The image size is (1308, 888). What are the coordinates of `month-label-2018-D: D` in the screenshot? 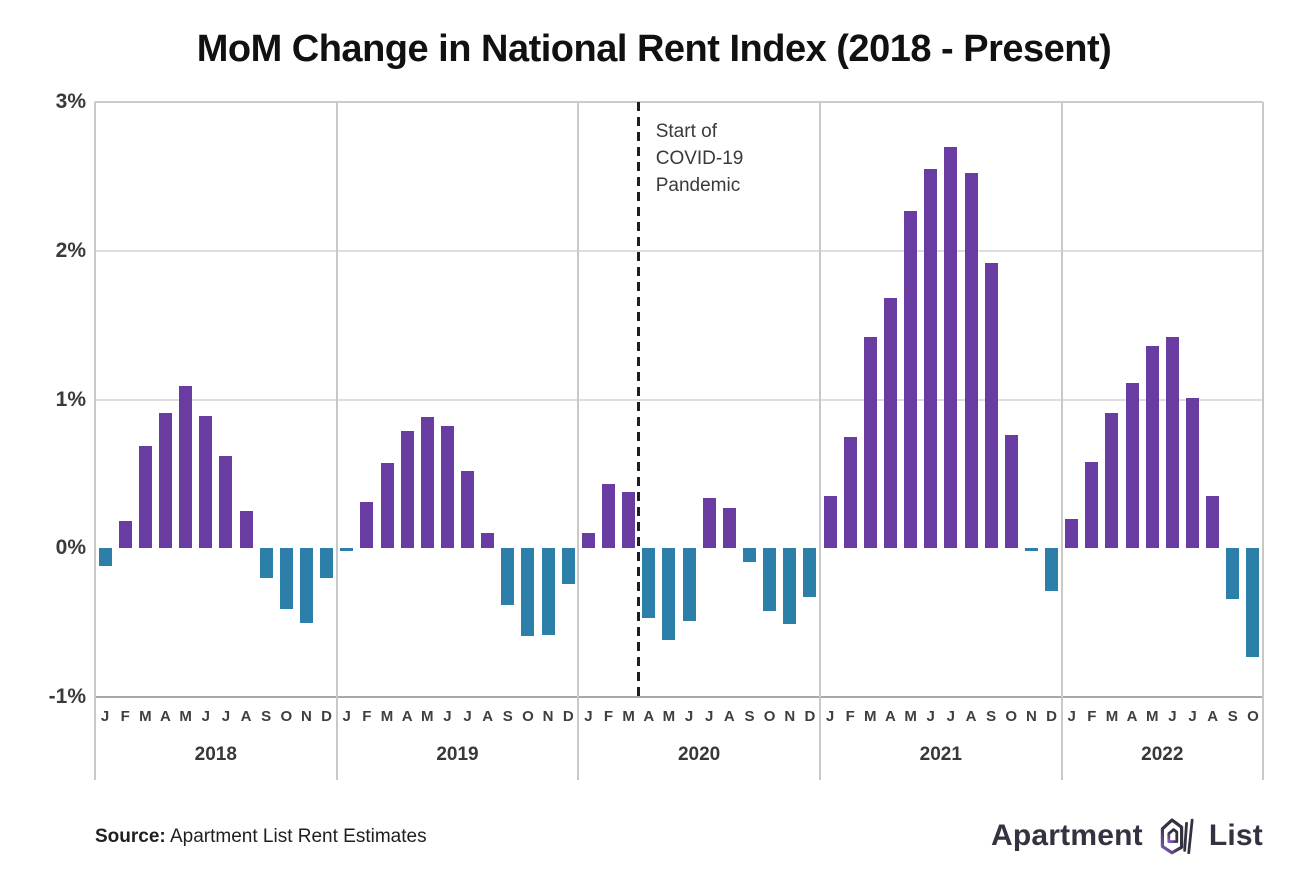 It's located at (326, 716).